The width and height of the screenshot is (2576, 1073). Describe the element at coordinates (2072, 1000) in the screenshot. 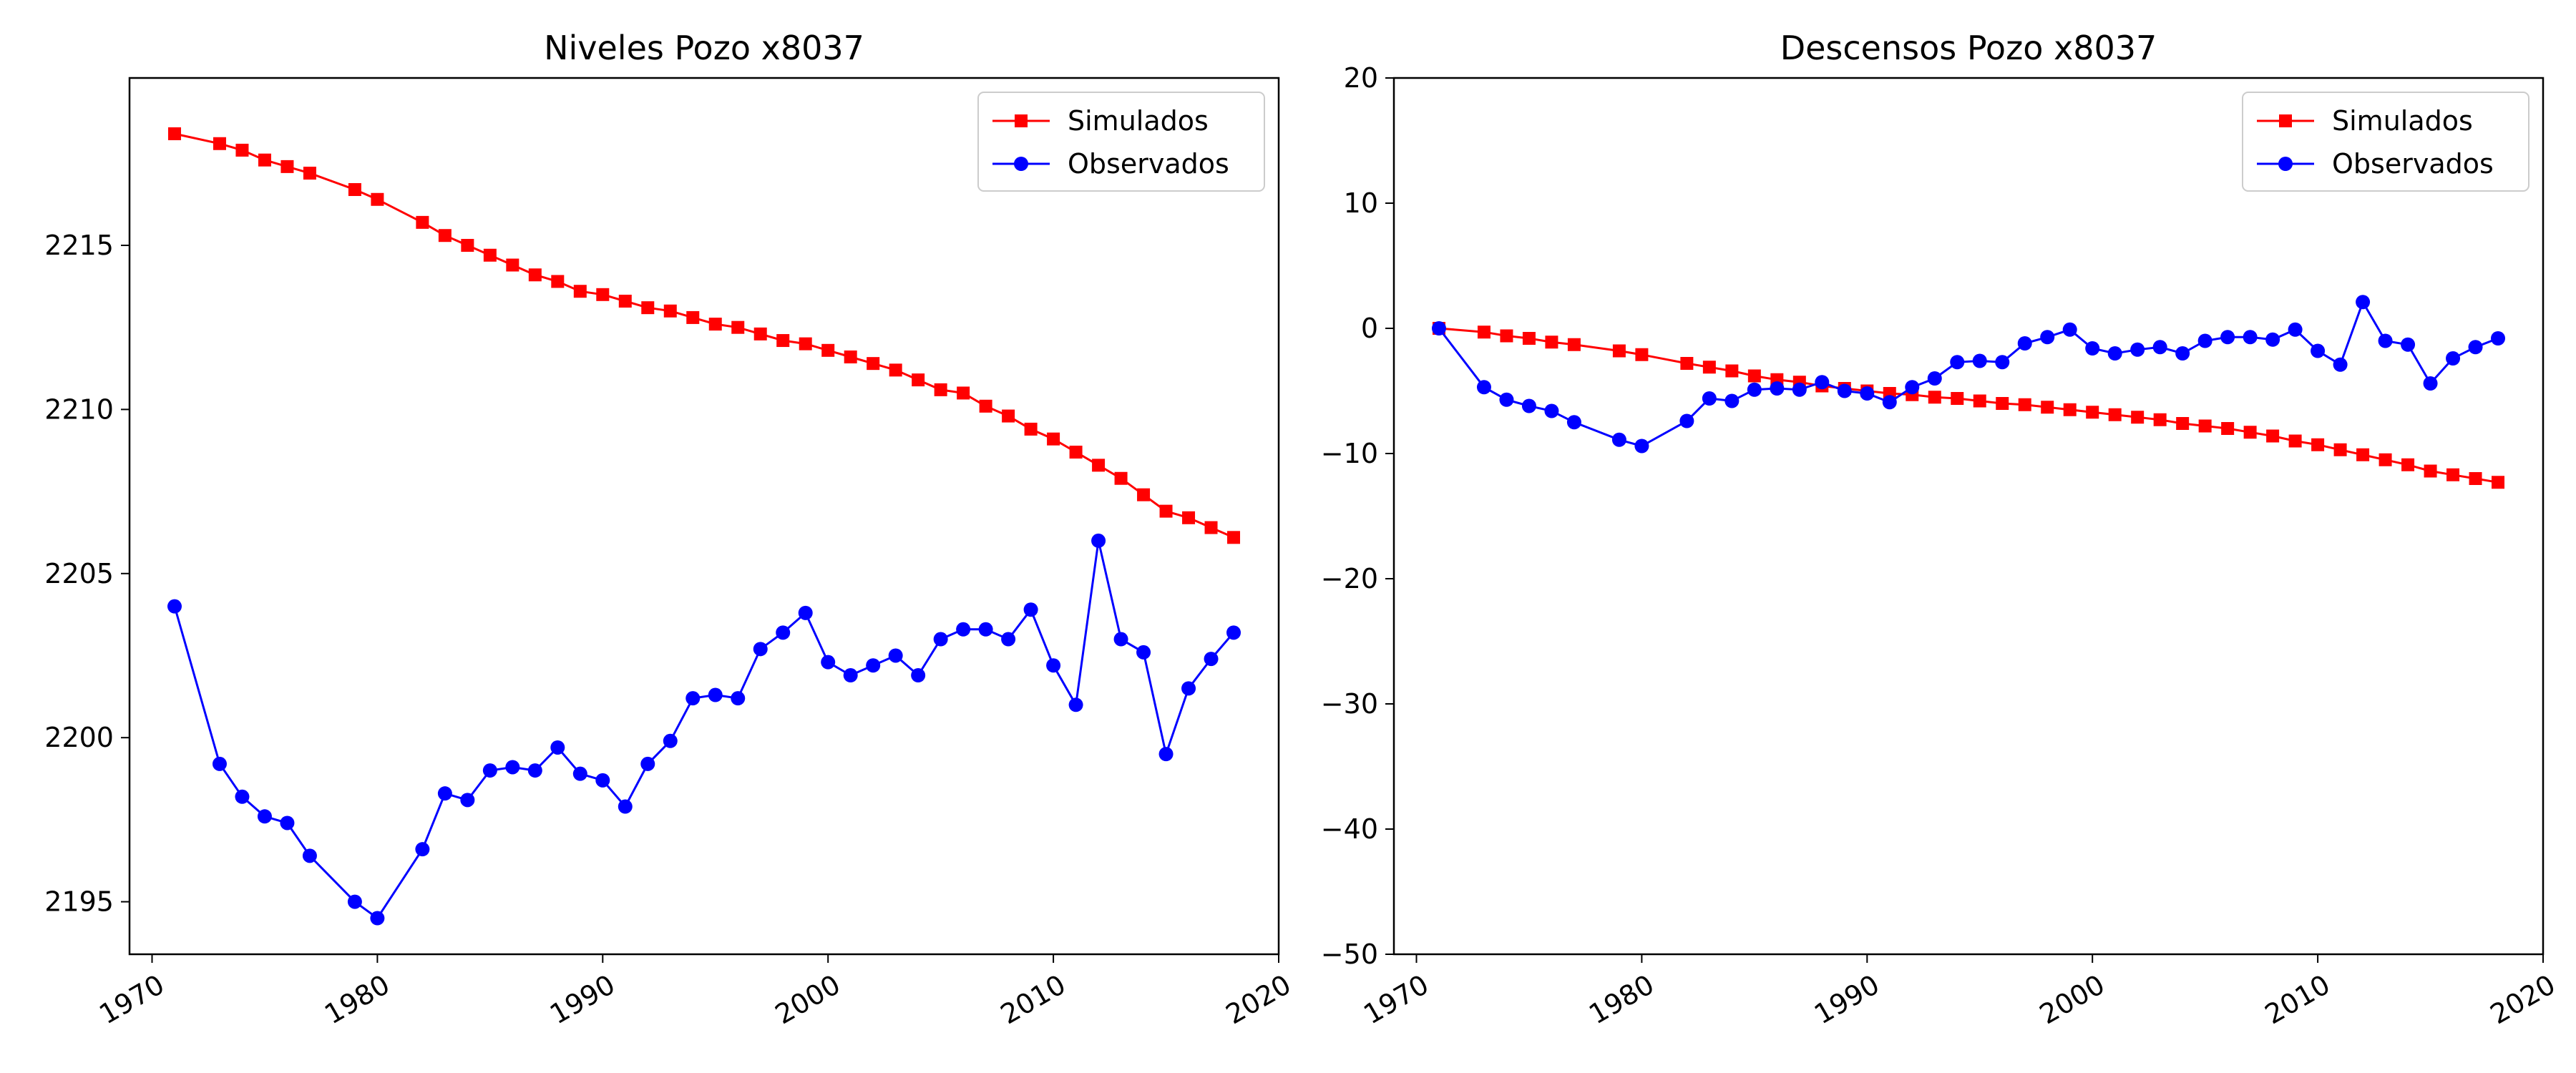

I see `x-tick-label: 2000` at that location.